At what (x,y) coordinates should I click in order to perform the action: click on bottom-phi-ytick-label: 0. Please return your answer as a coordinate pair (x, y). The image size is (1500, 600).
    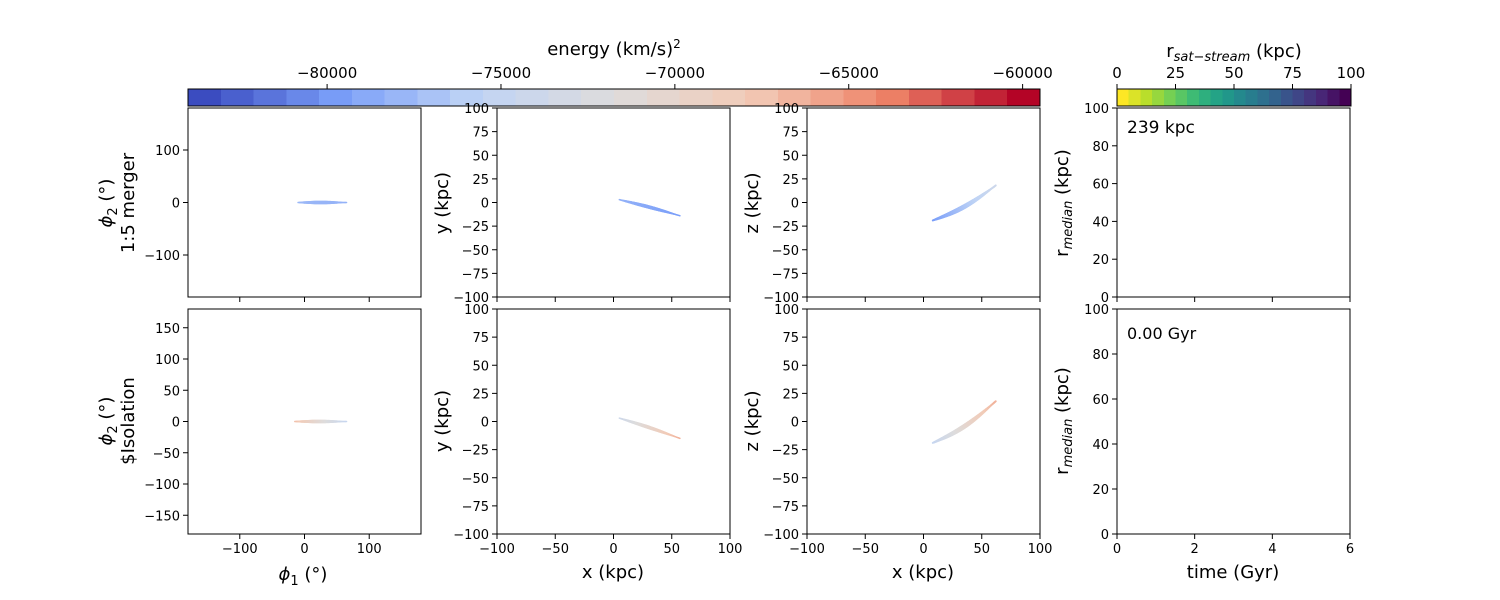
    Looking at the image, I should click on (176, 423).